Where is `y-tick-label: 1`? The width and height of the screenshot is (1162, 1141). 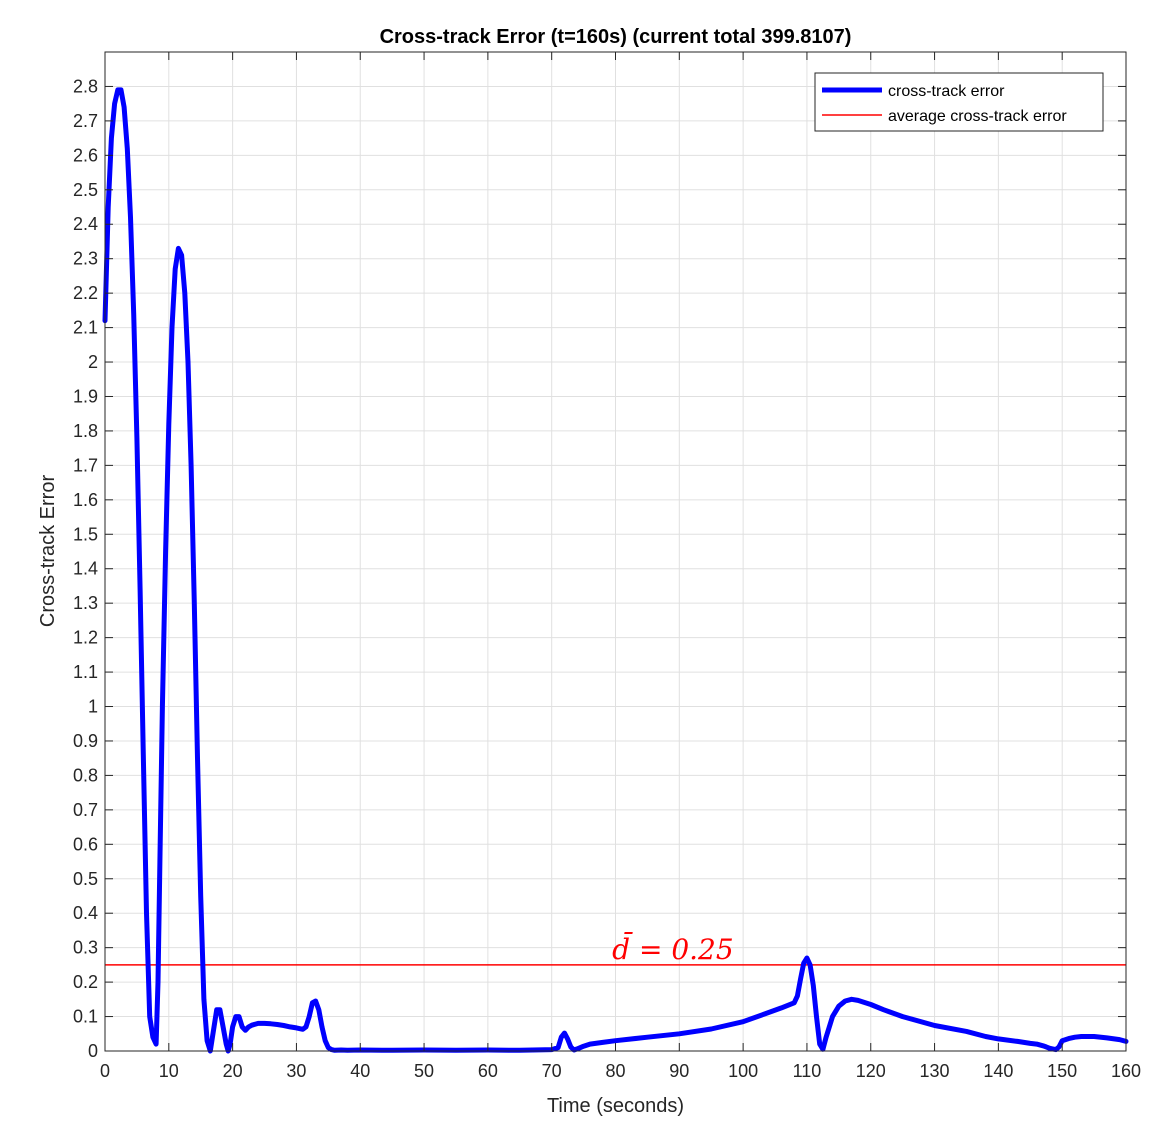 y-tick-label: 1 is located at coordinates (93, 707).